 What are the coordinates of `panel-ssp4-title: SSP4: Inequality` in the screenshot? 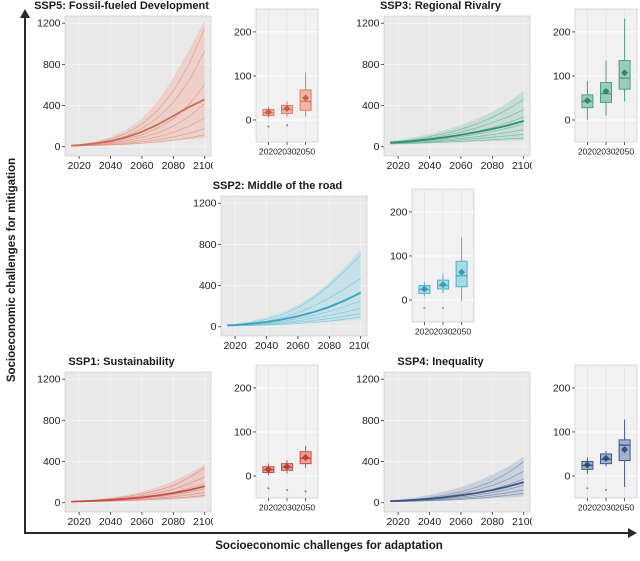 It's located at (440, 362).